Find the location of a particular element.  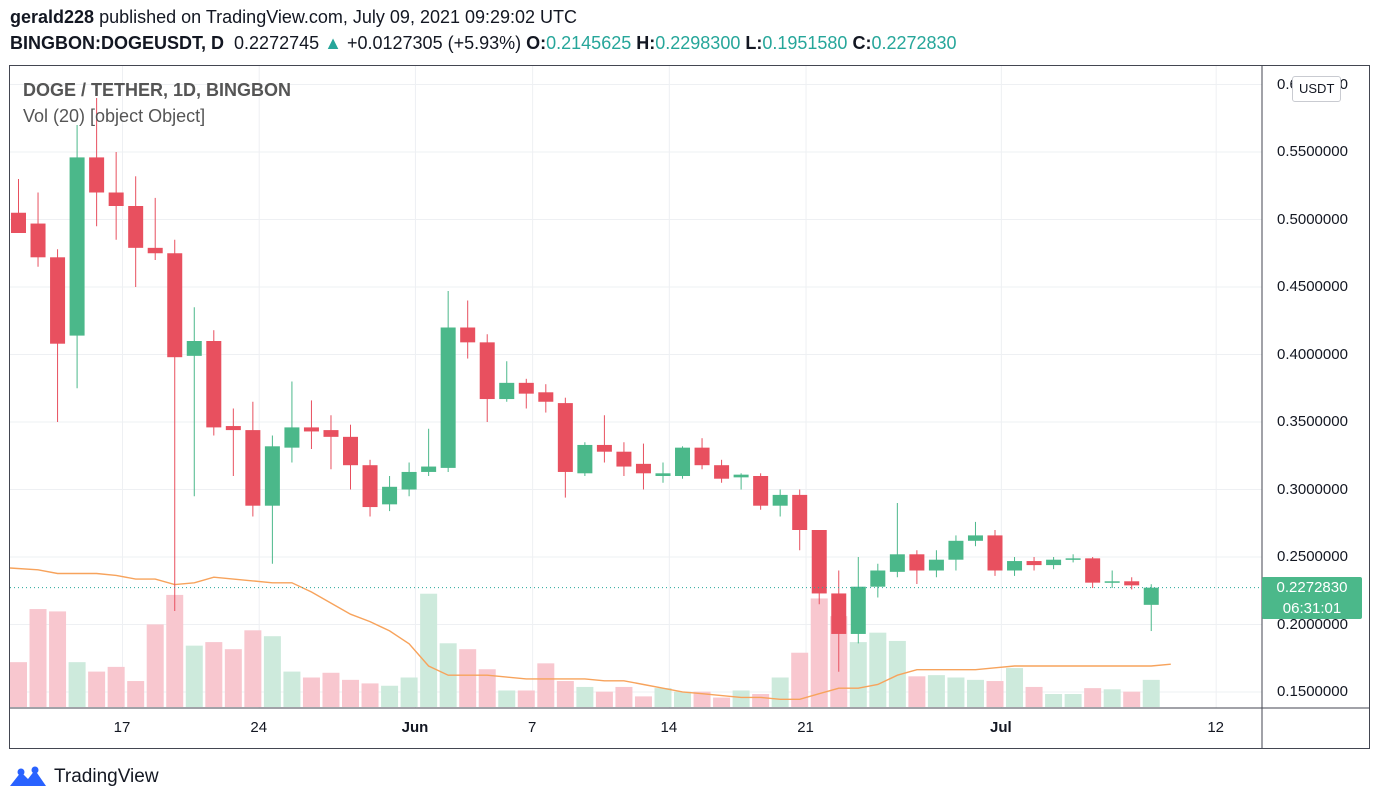

price-change: +0.0127305 (+5.93%) is located at coordinates (434, 43).